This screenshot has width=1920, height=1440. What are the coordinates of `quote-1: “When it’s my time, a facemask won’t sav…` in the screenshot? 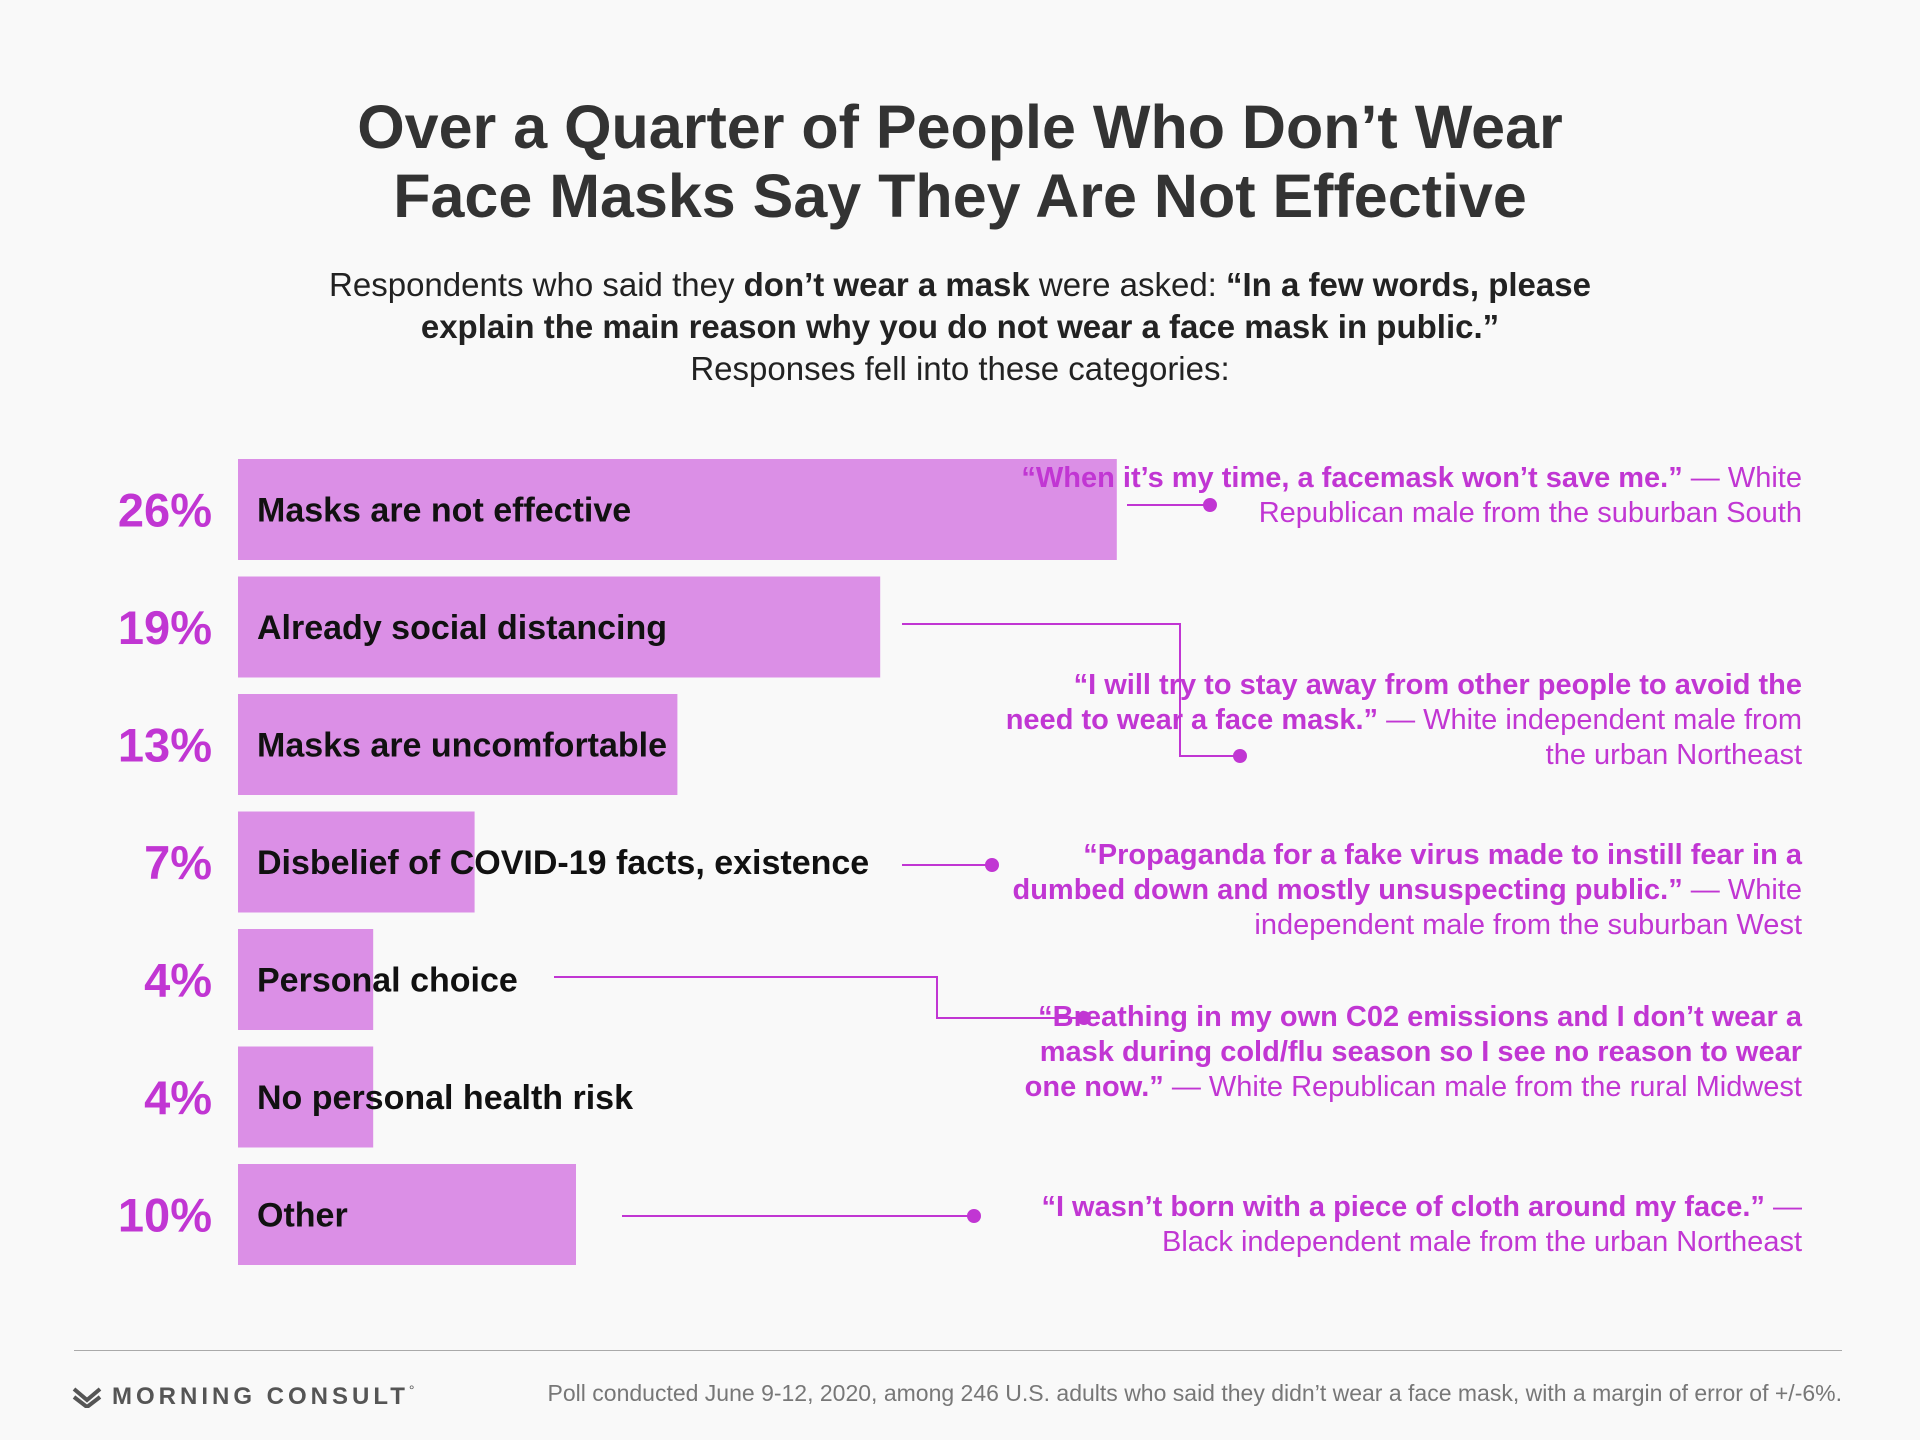 It's located at (1402, 496).